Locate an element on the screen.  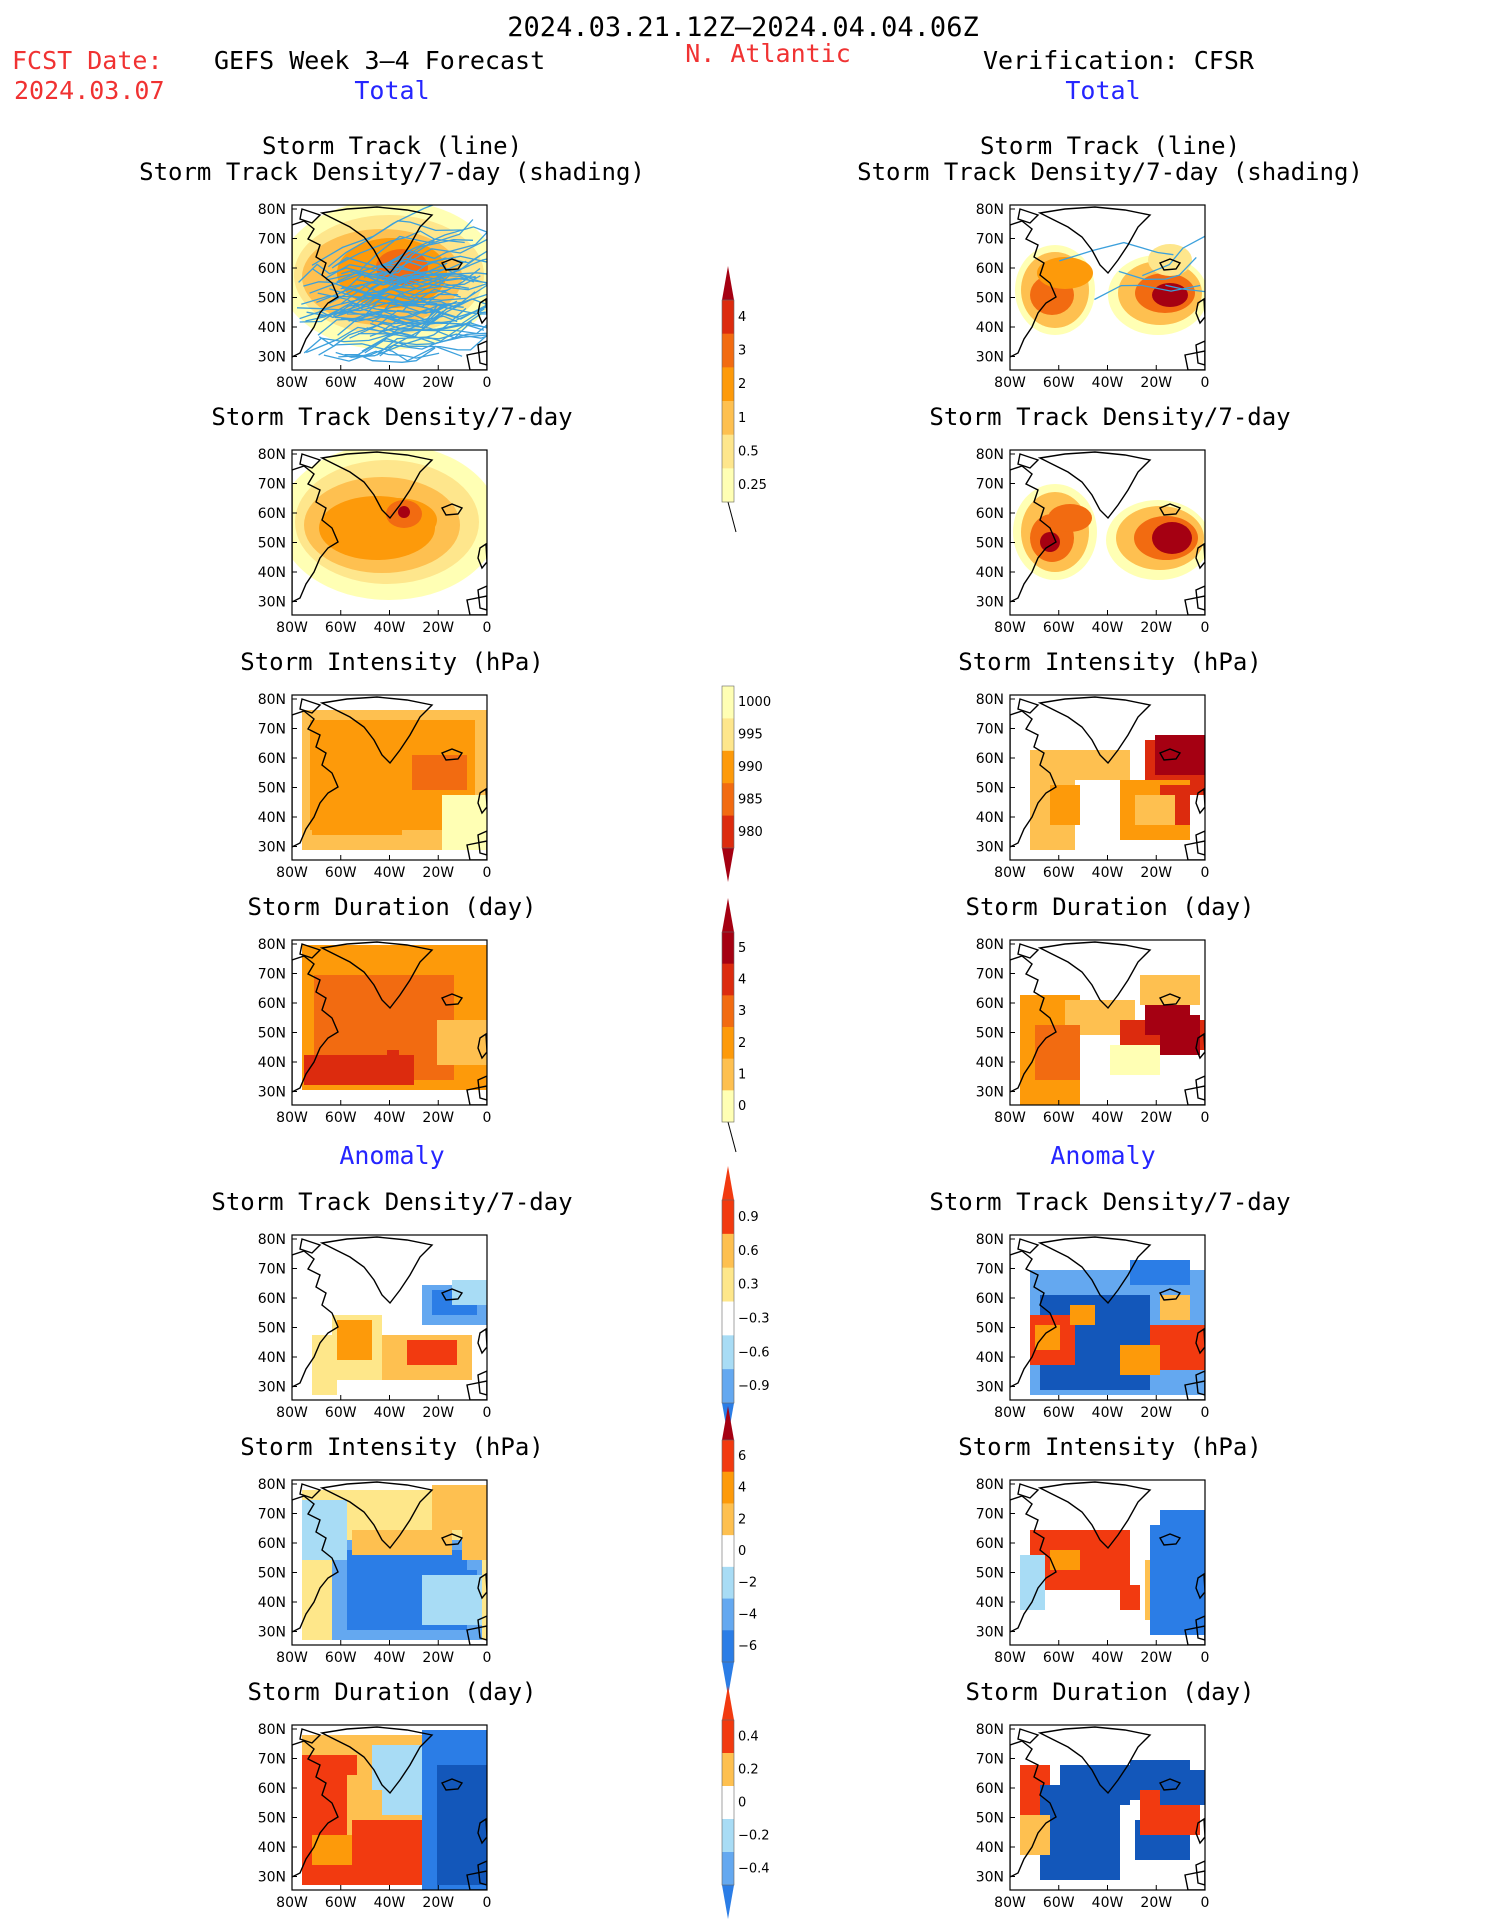
panel-title-track-left: Storm Track (line) is located at coordinates (392, 146).